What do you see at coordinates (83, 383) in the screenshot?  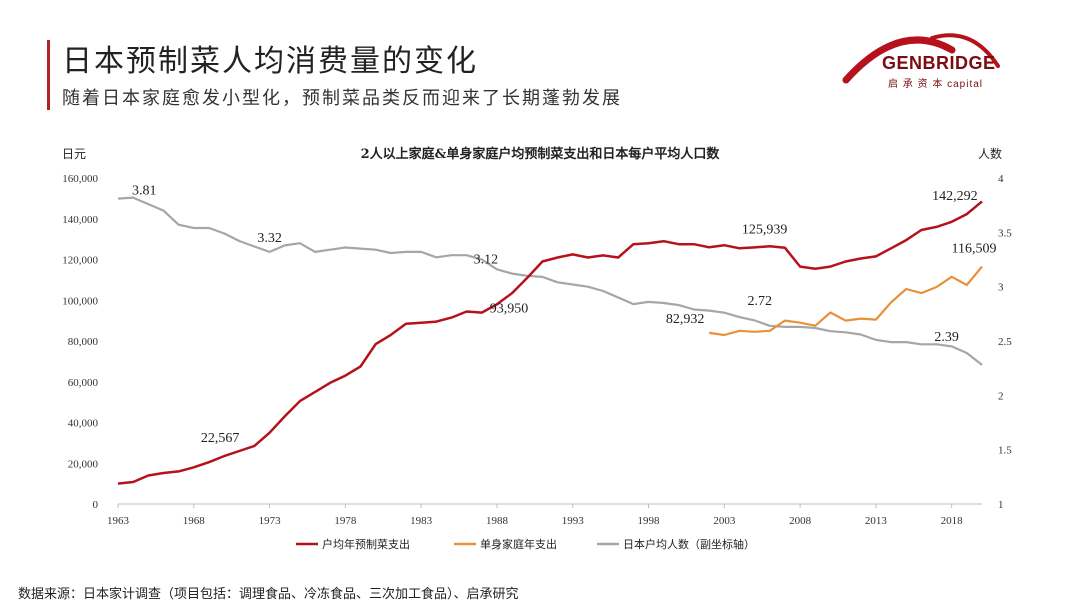 I see `left-axis-tick-label: 60,000` at bounding box center [83, 383].